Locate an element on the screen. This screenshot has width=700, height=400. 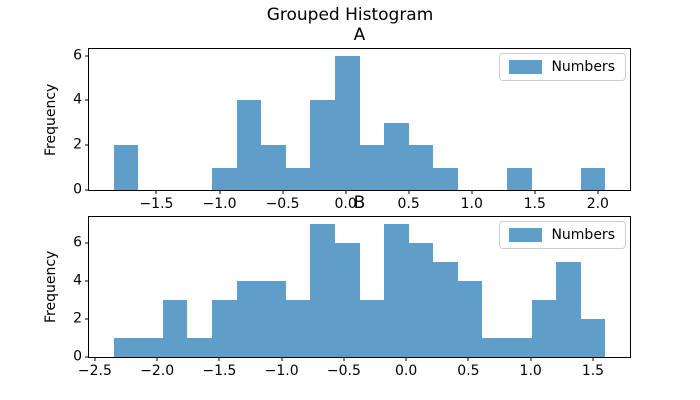
subplot-a-legend: Numbers is located at coordinates (562, 67).